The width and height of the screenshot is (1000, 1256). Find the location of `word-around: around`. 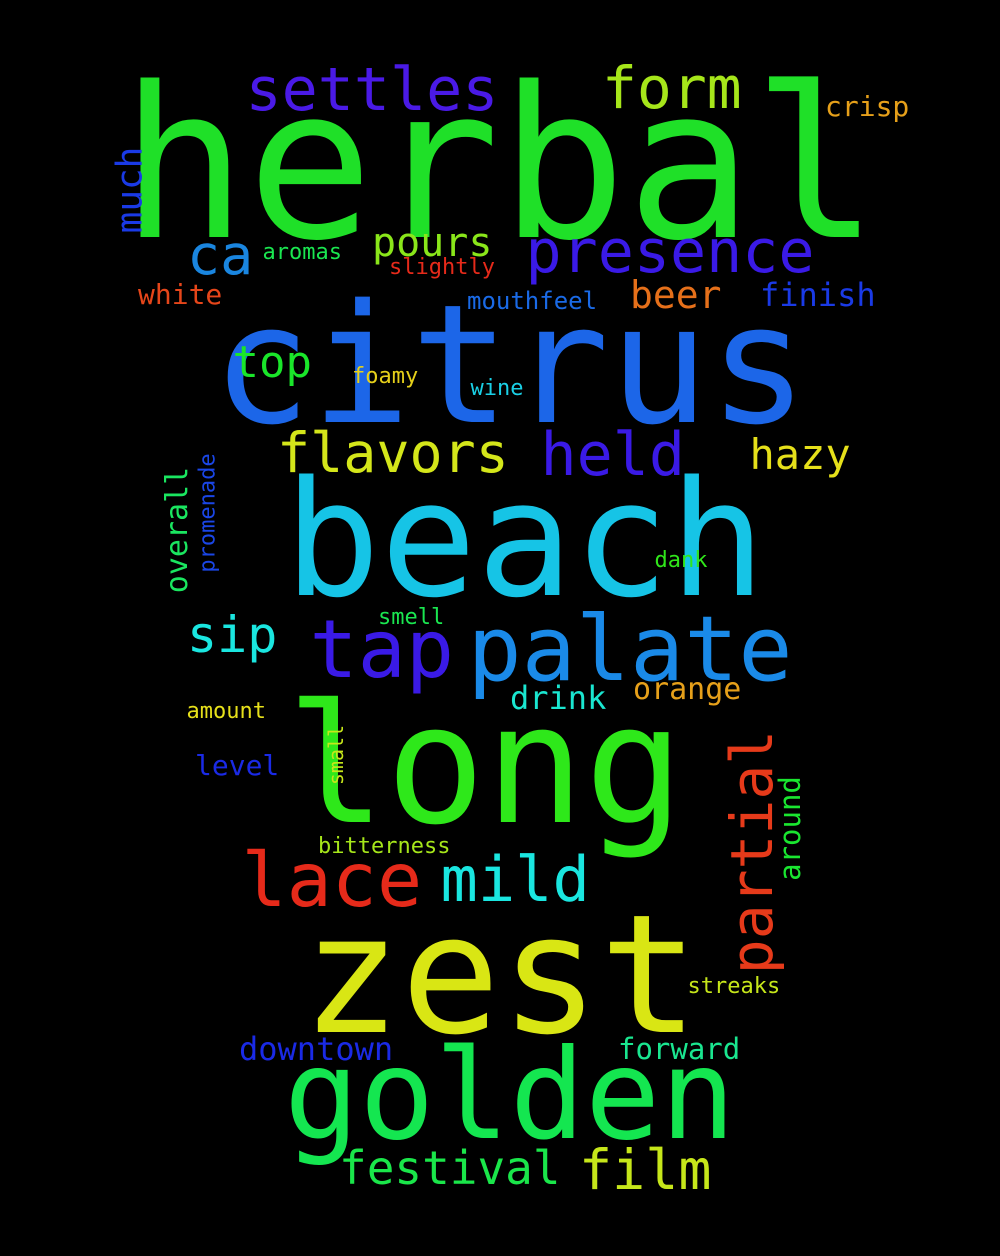

word-around: around is located at coordinates (789, 828).